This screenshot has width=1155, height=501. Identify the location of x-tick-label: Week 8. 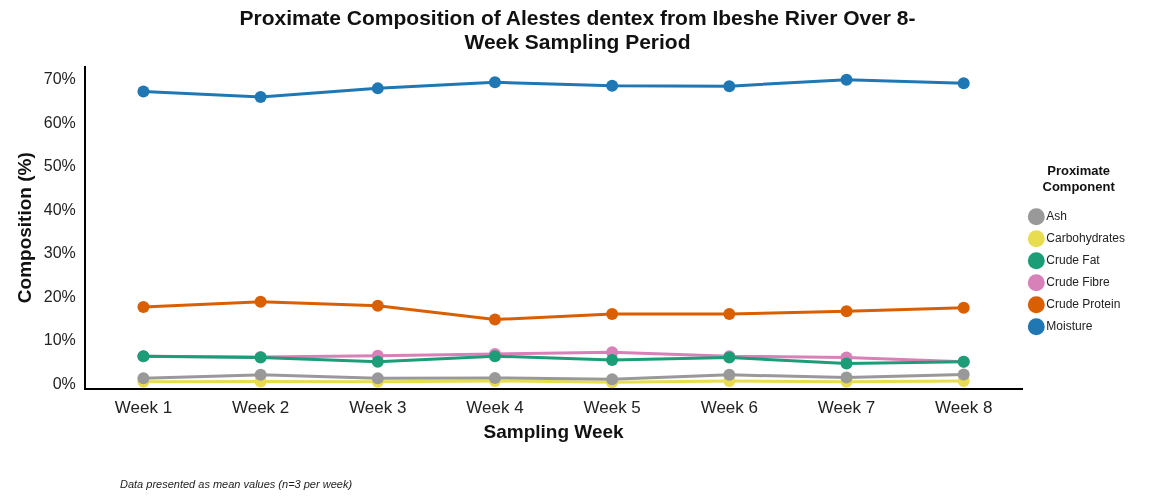
(964, 407).